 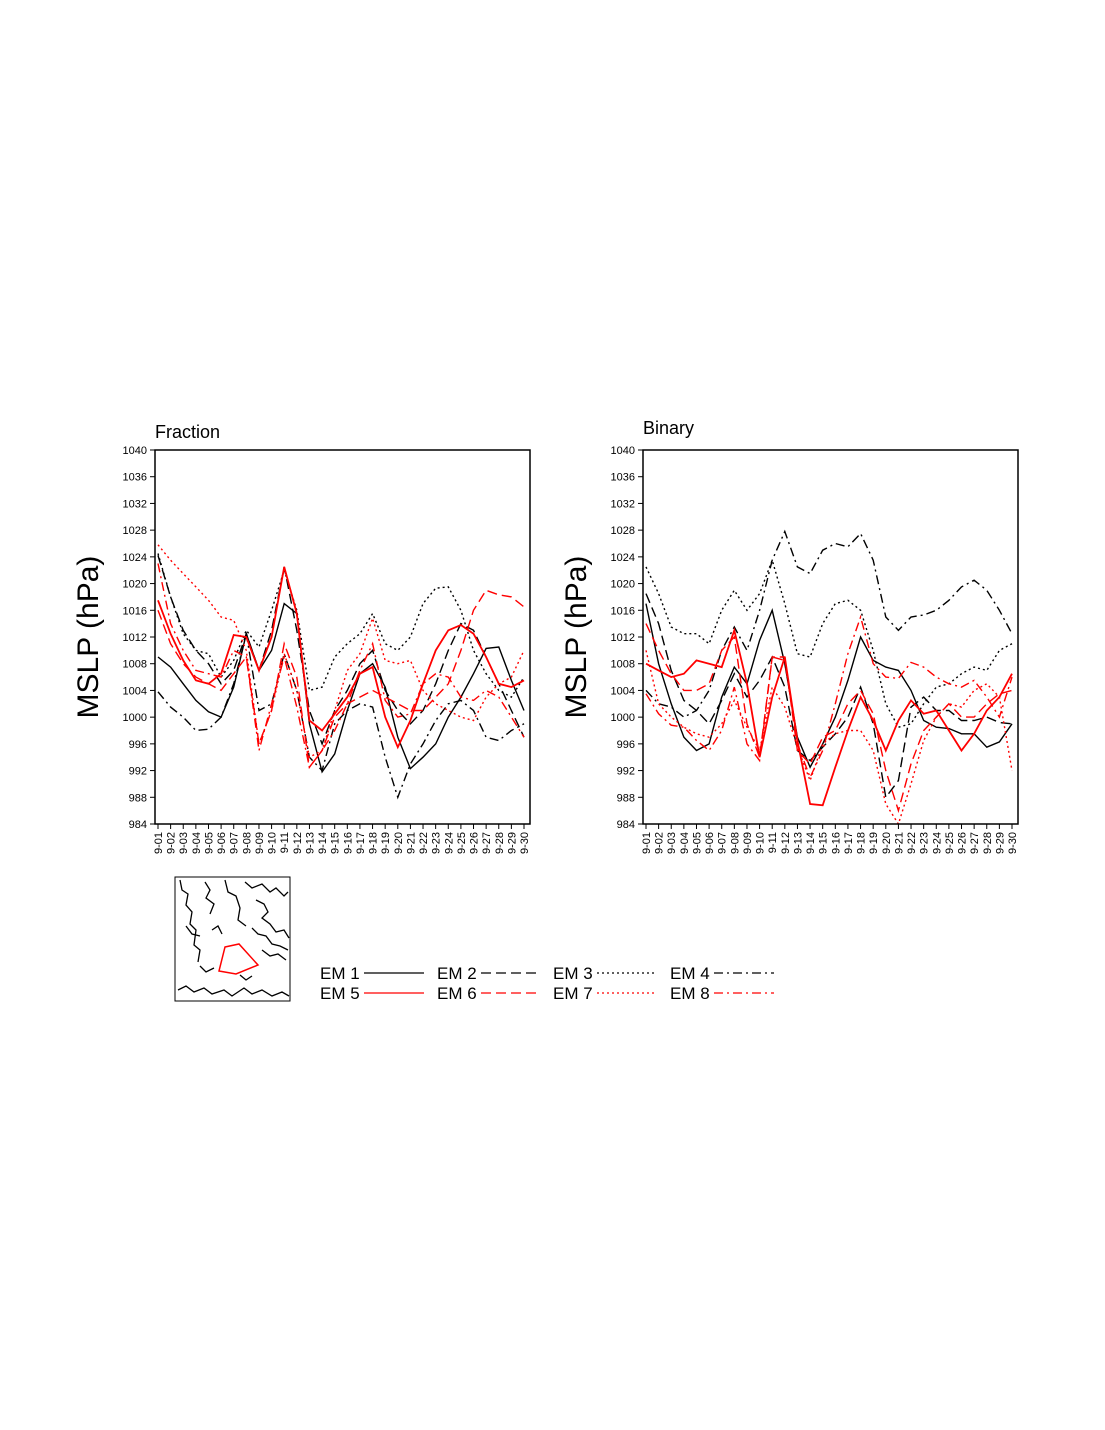 I want to click on x-tick-label: 9-01, so click(x=647, y=843).